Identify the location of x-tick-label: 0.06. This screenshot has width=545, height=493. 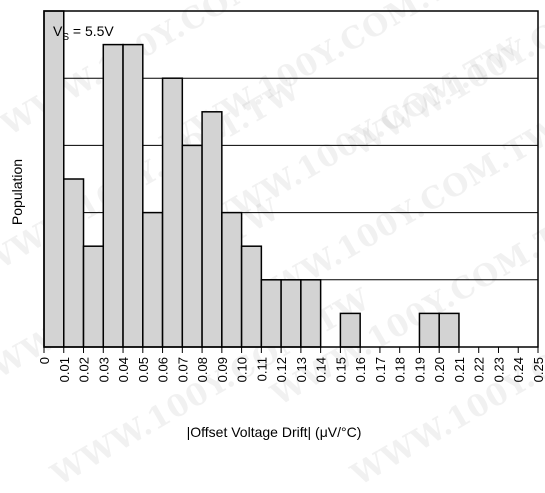
(163, 369).